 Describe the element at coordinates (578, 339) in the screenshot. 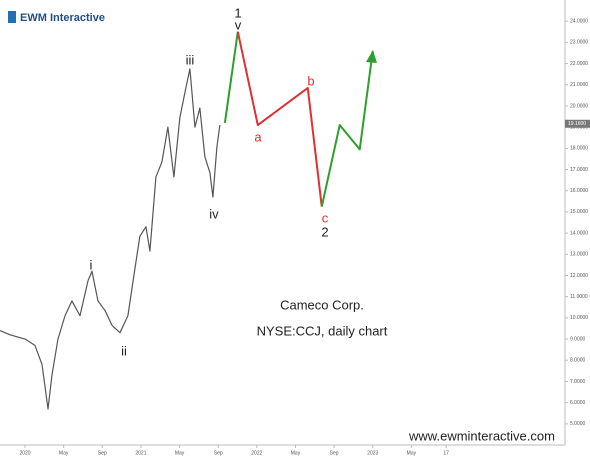

I see `y-tick-label: 9.0000` at that location.